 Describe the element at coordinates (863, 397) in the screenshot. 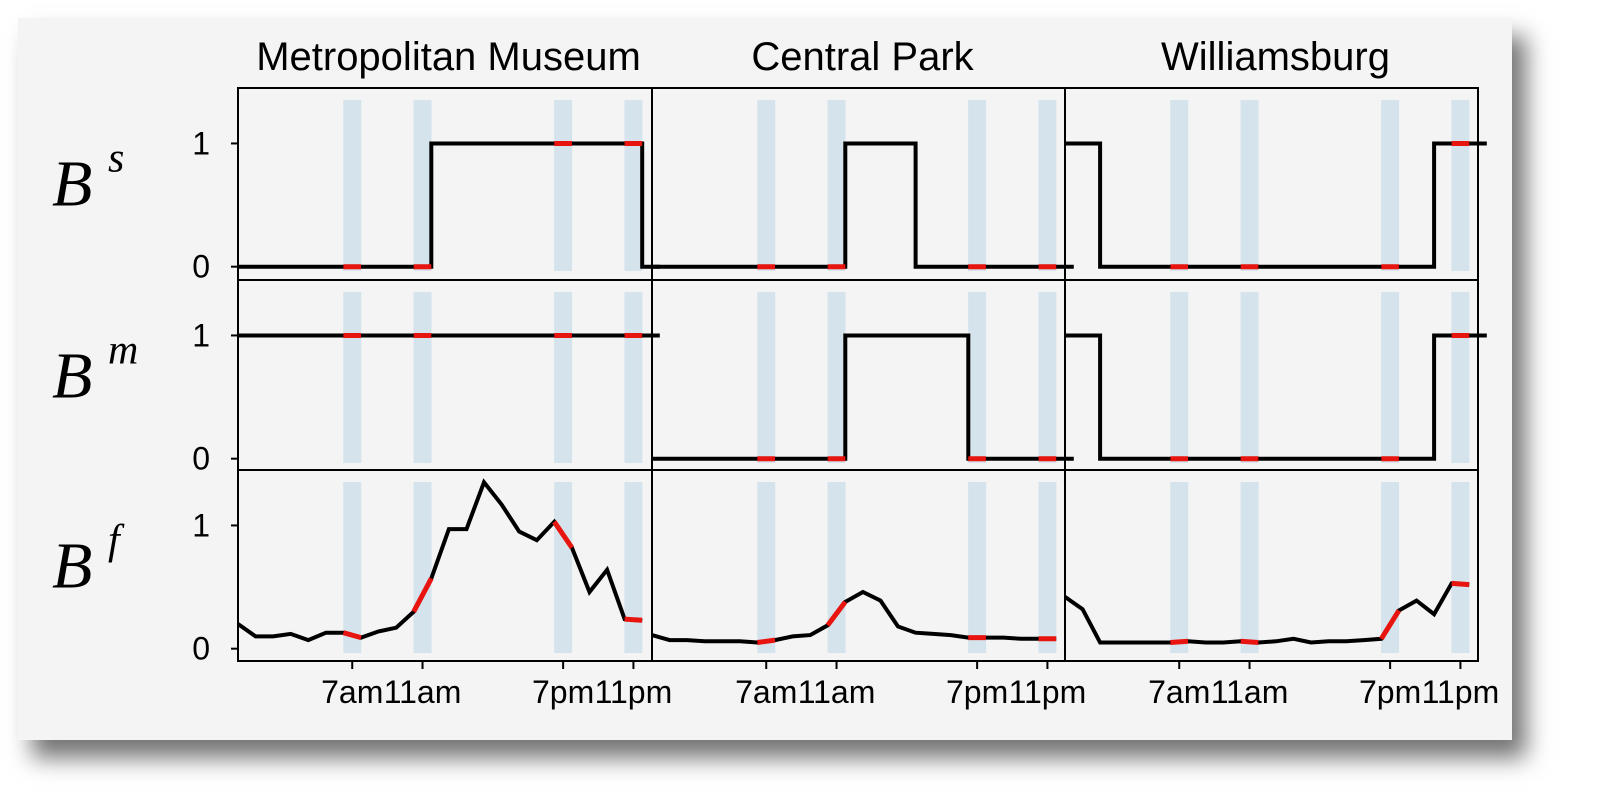

I see `series-line-central-park-bm` at that location.